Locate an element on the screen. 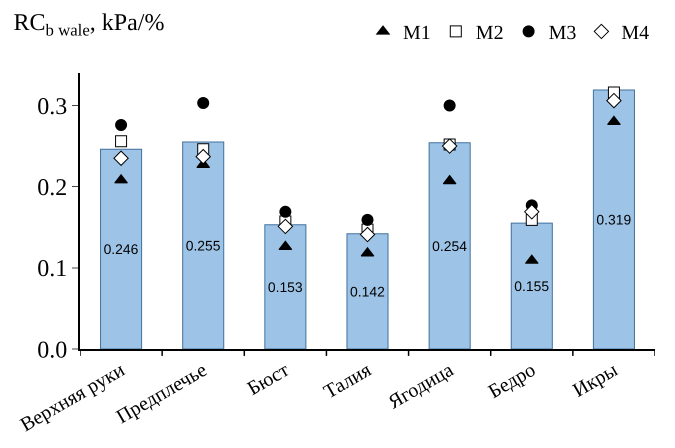 The image size is (675, 448). legend-label: M3 is located at coordinates (562, 33).